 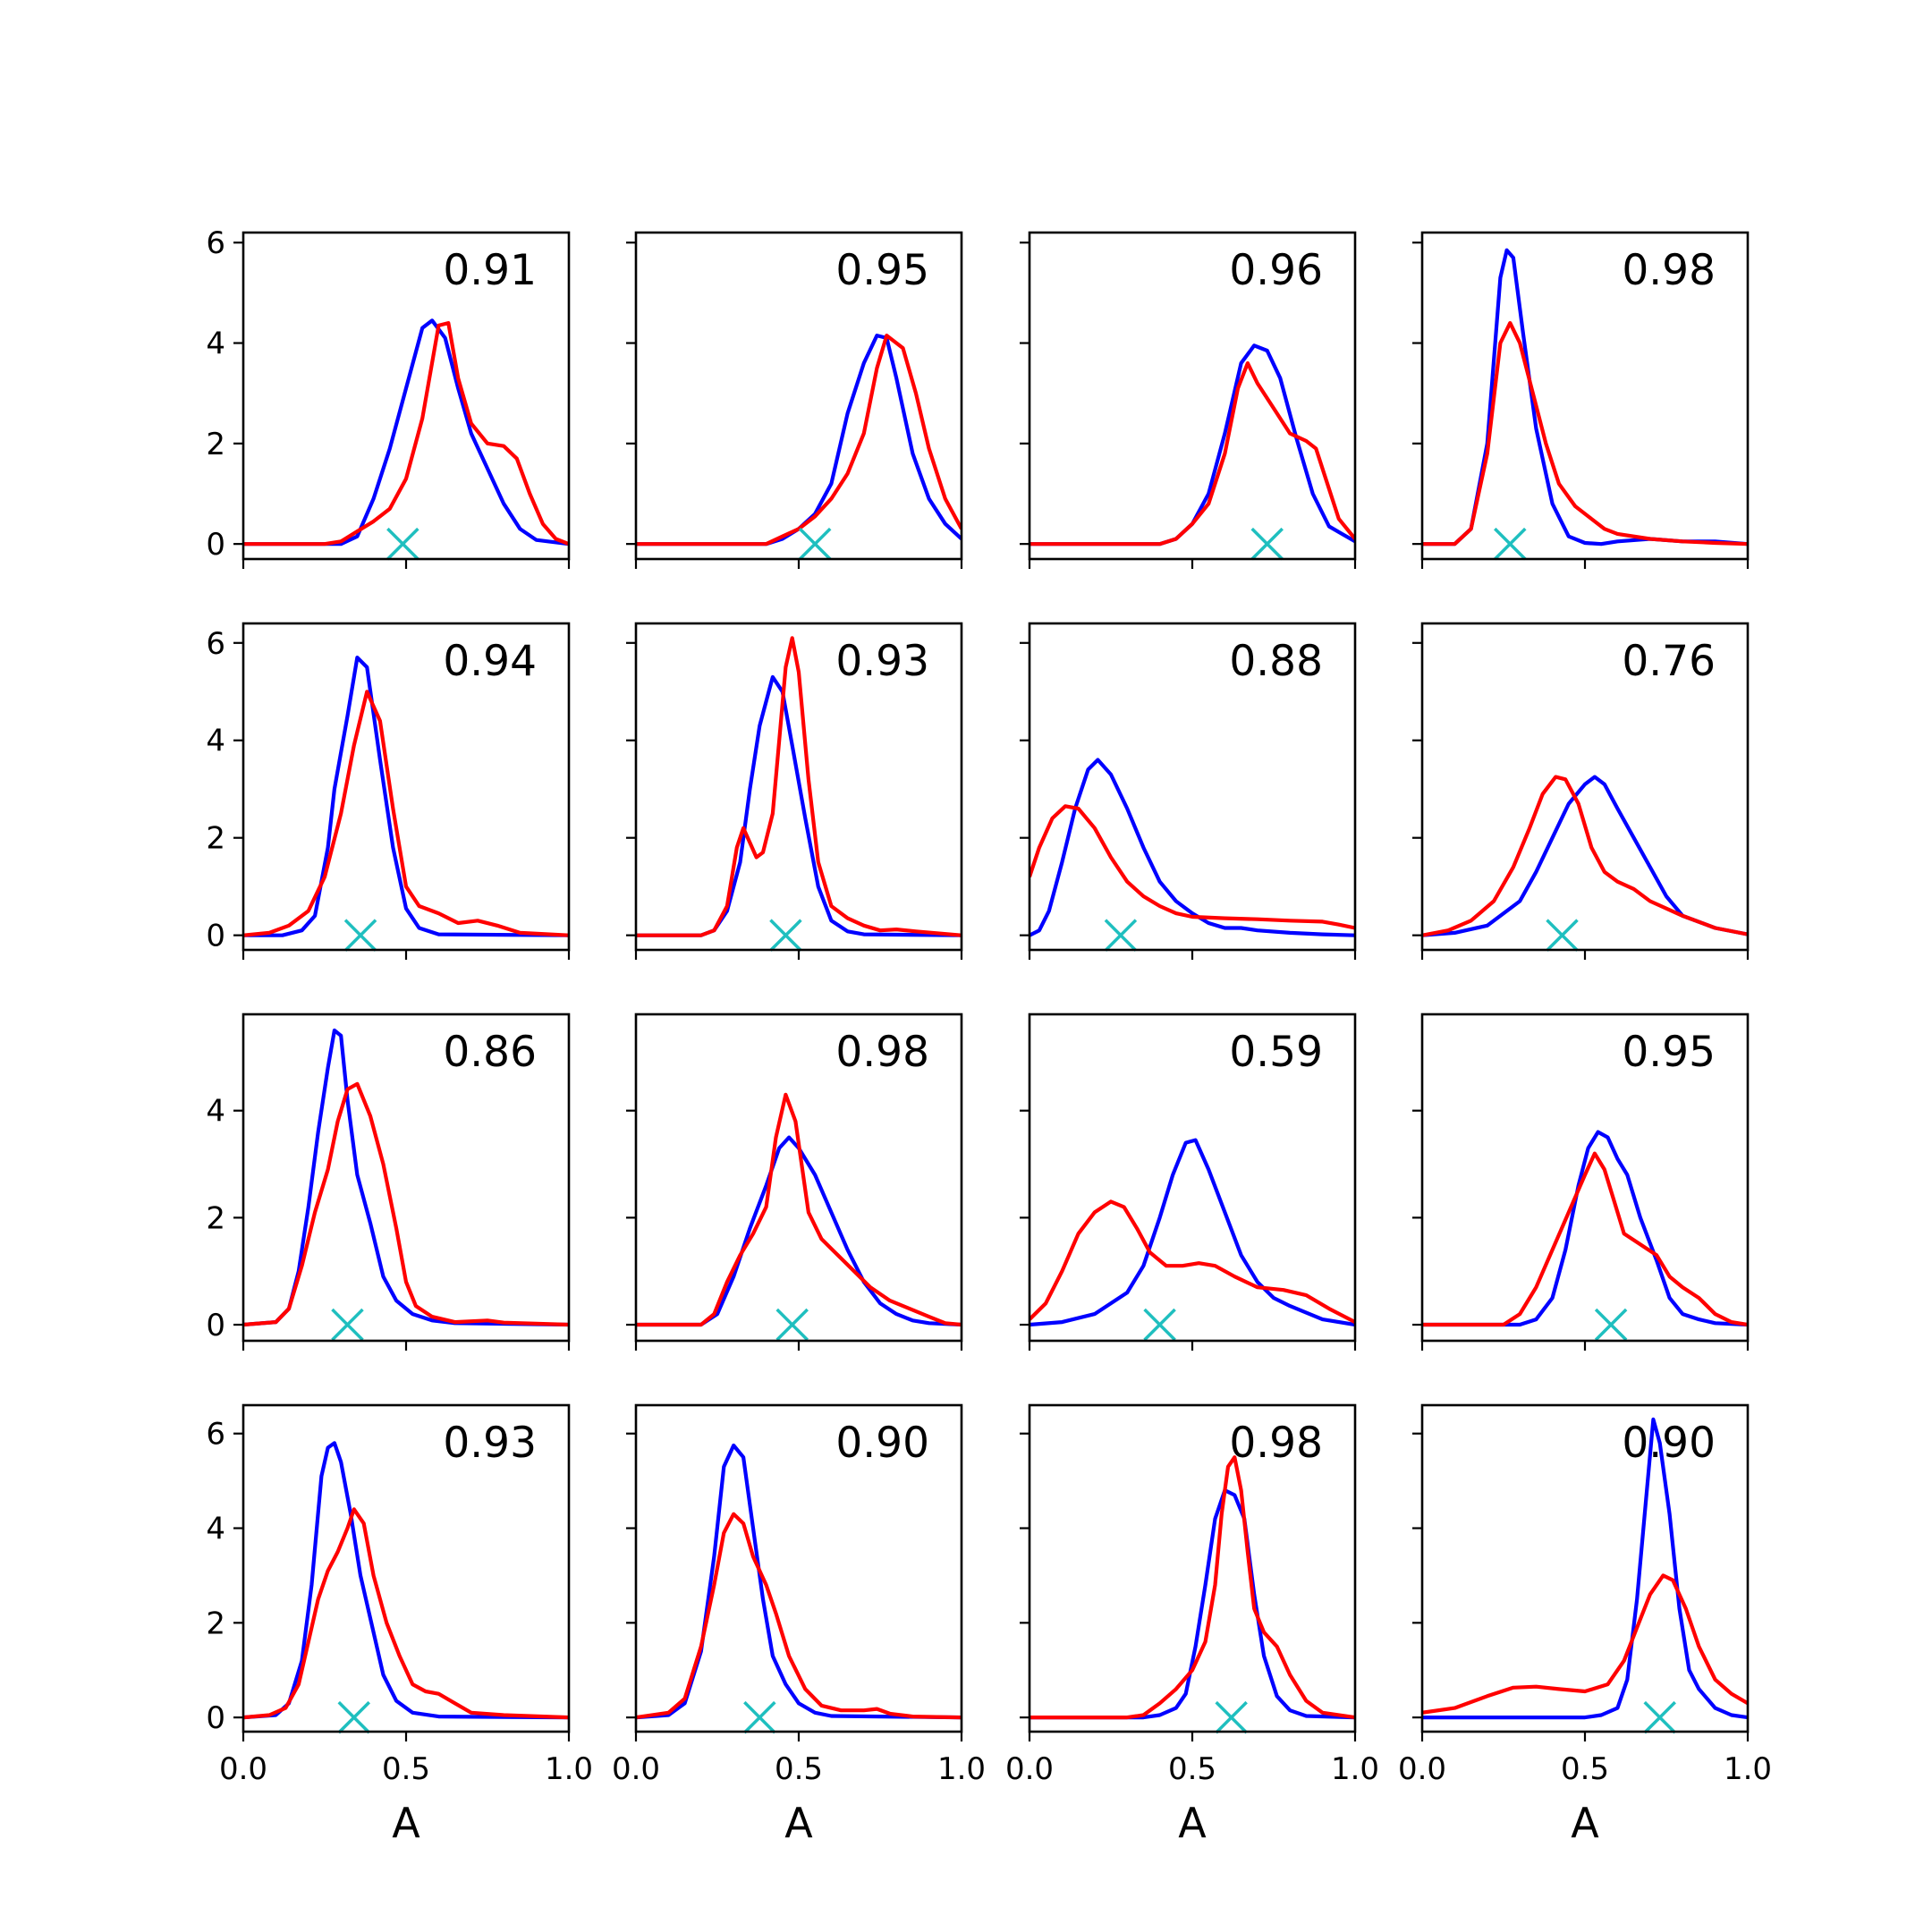 I want to click on panel-value-label: 0.93, so click(x=882, y=661).